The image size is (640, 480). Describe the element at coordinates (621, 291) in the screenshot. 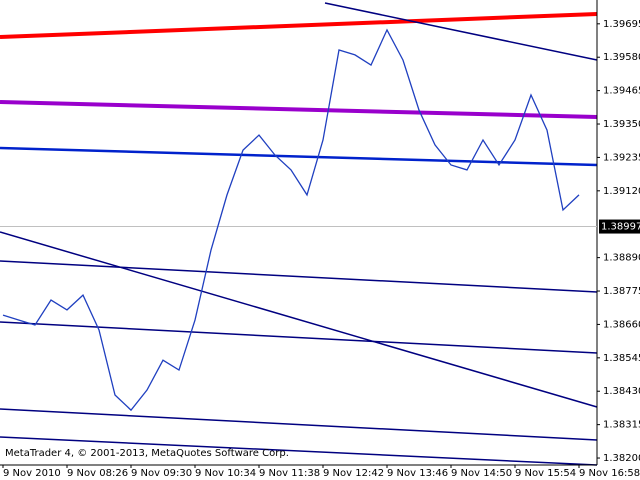

I see `y-tick-label: 1.38775` at that location.